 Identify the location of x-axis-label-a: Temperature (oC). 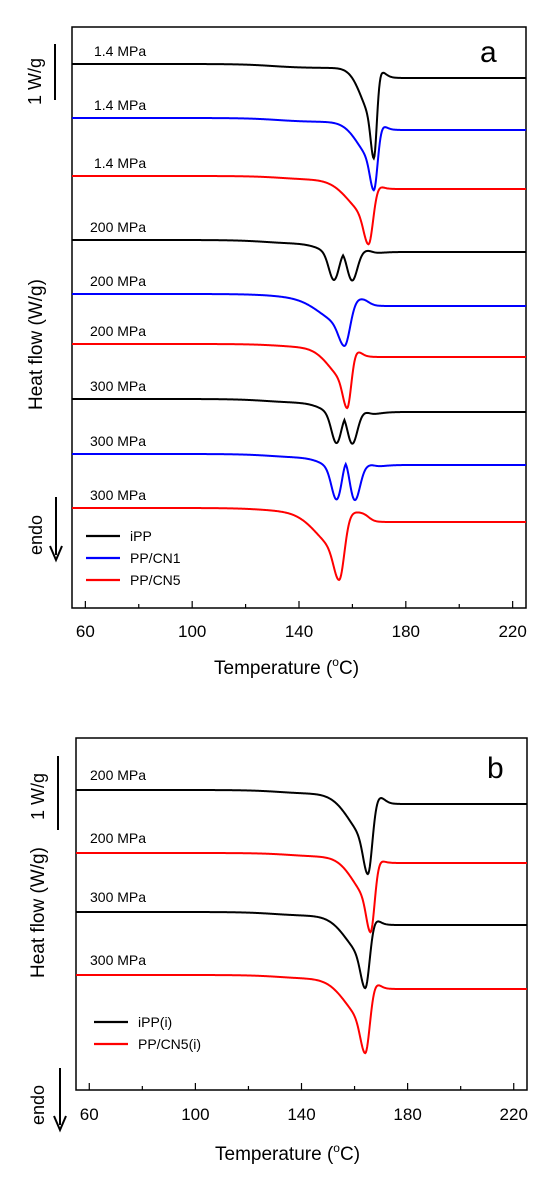
(286, 667).